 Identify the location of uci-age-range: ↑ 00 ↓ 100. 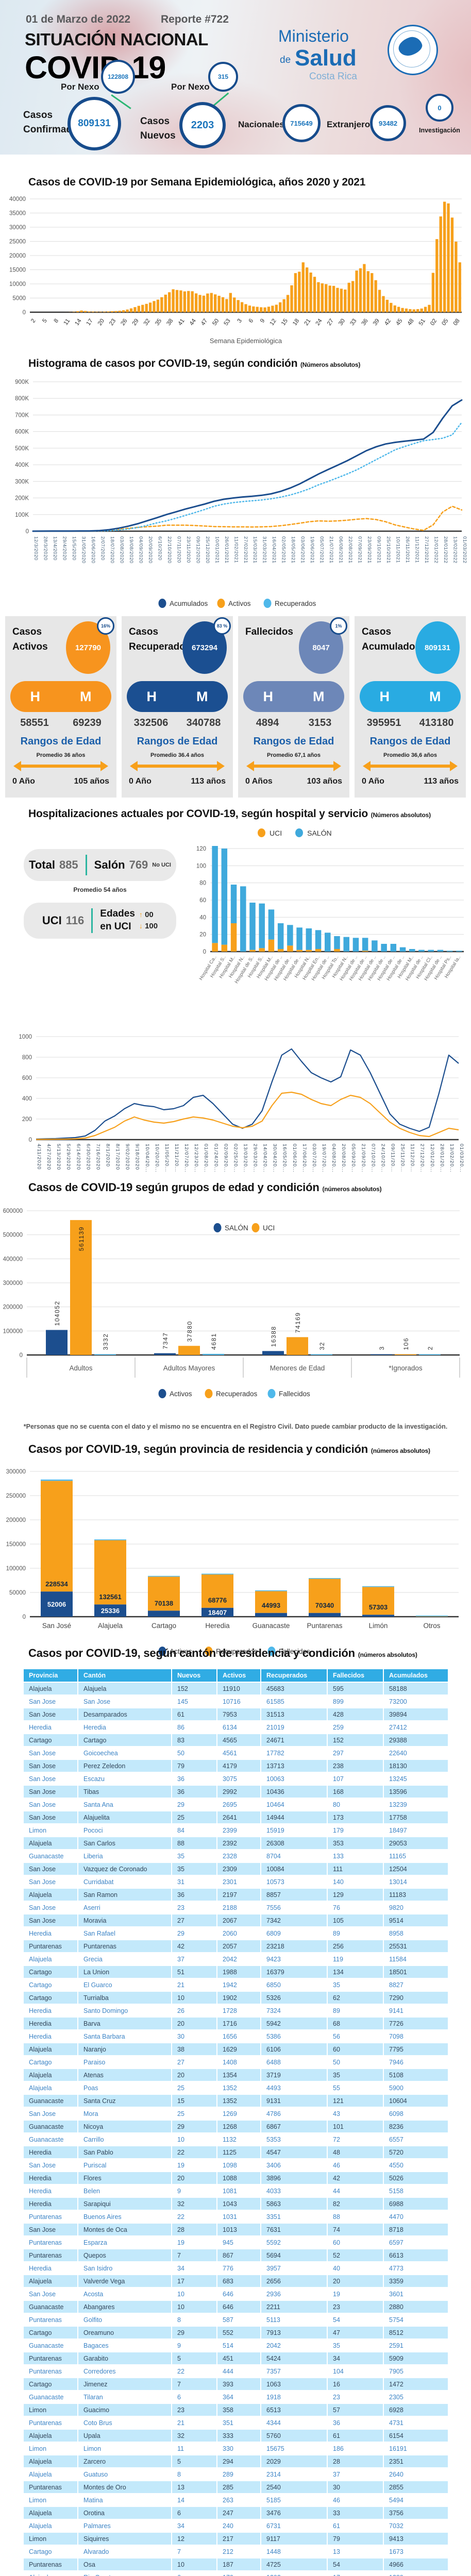
(148, 921).